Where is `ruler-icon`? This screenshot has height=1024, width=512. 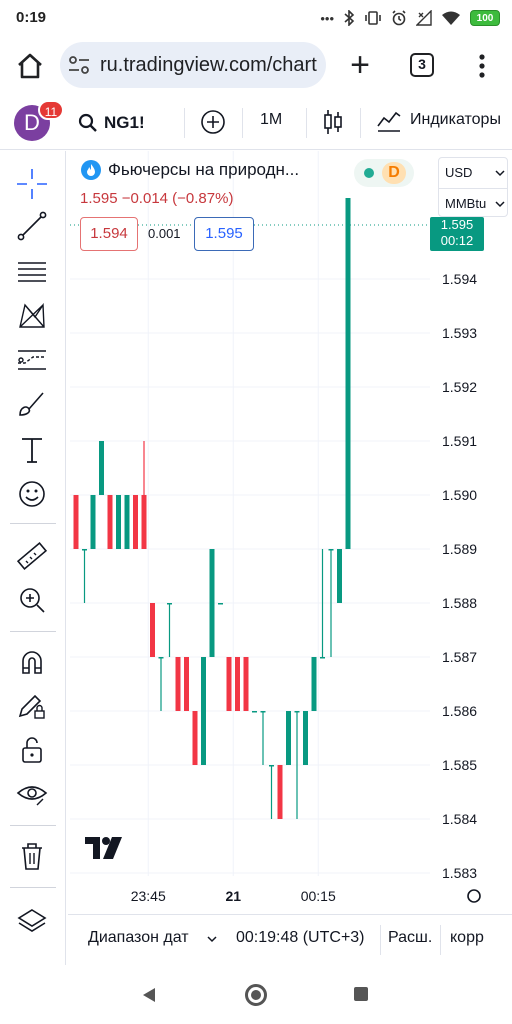
ruler-icon is located at coordinates (32, 556).